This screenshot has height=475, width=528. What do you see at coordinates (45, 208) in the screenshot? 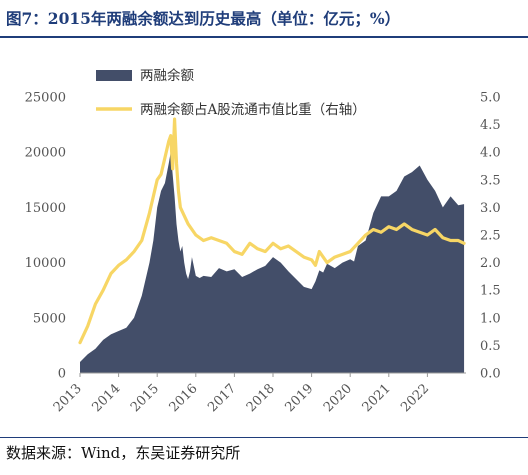
I see `y-left-tick-label: 15000` at bounding box center [45, 208].